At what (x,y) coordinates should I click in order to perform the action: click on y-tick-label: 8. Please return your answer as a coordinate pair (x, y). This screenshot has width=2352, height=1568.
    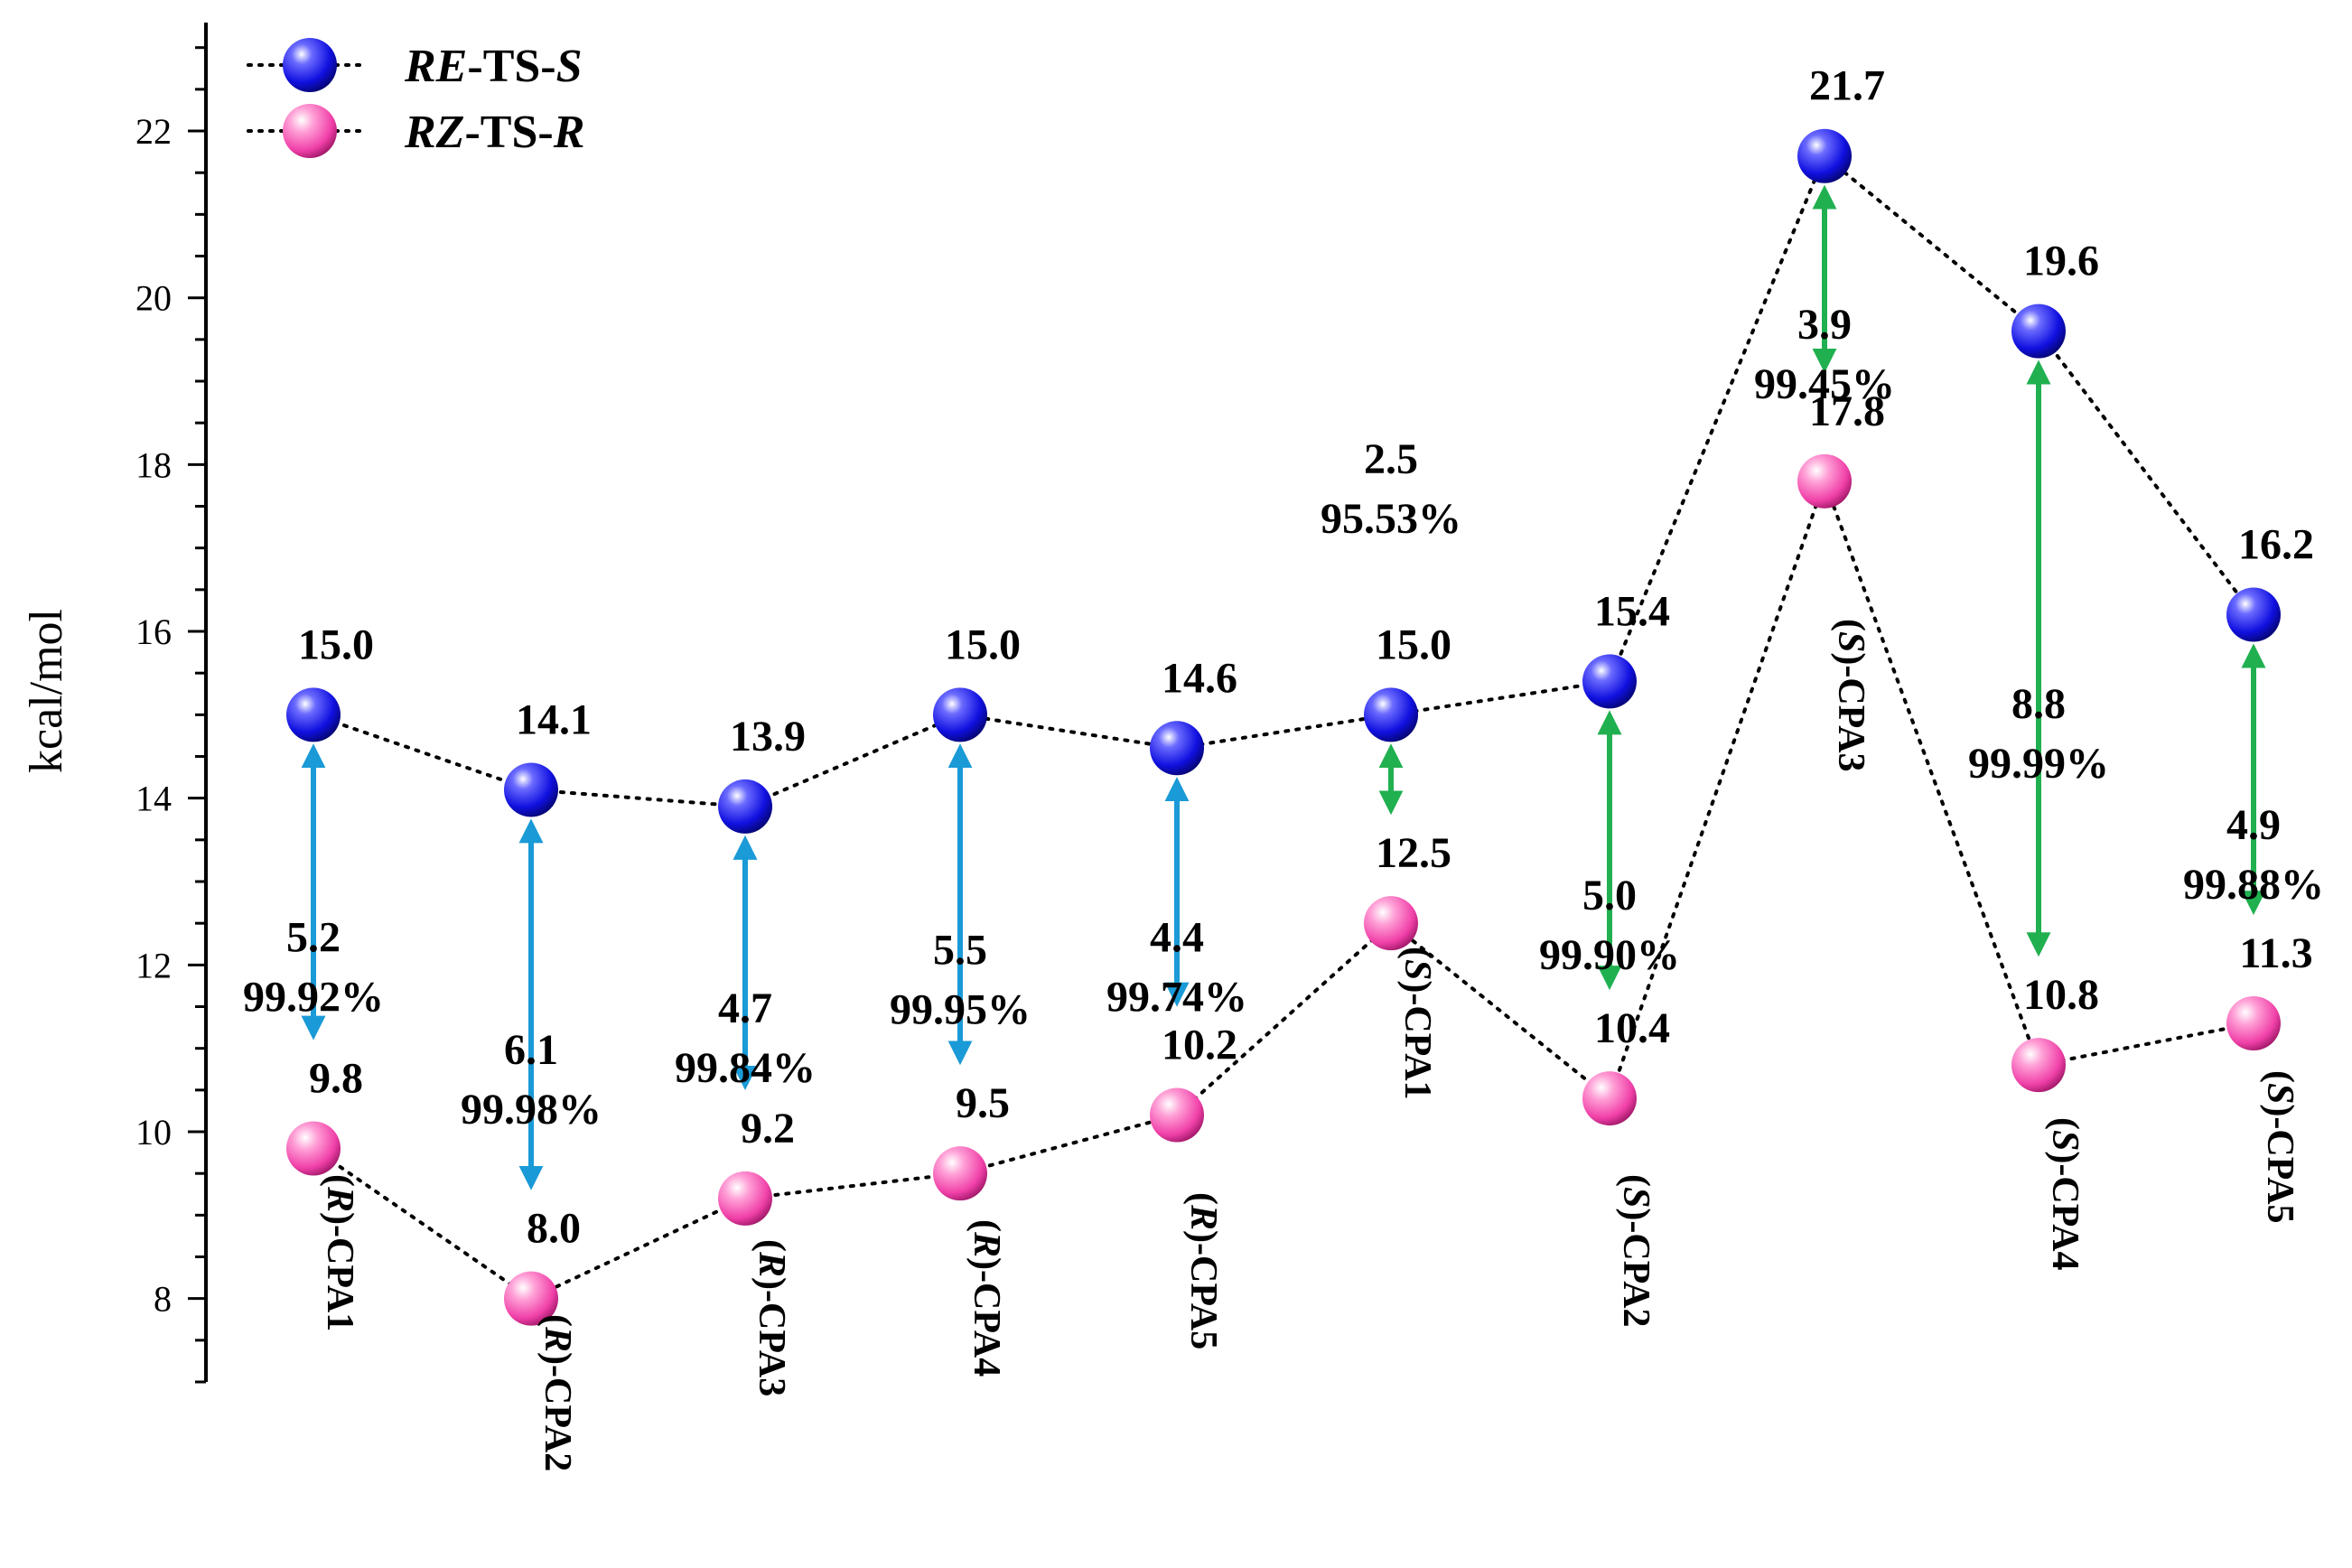
    Looking at the image, I should click on (163, 1299).